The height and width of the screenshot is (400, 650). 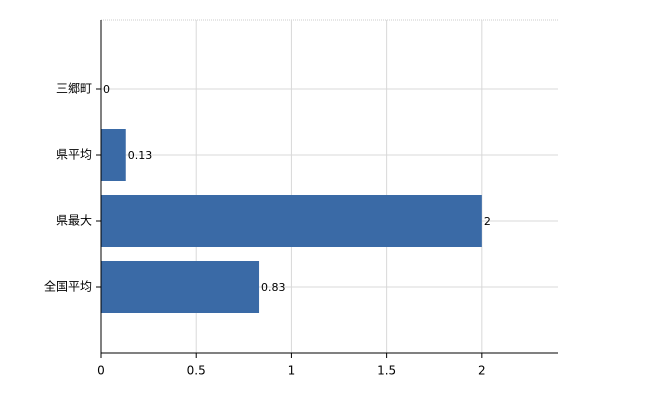 I want to click on value-label: 2, so click(x=487, y=221).